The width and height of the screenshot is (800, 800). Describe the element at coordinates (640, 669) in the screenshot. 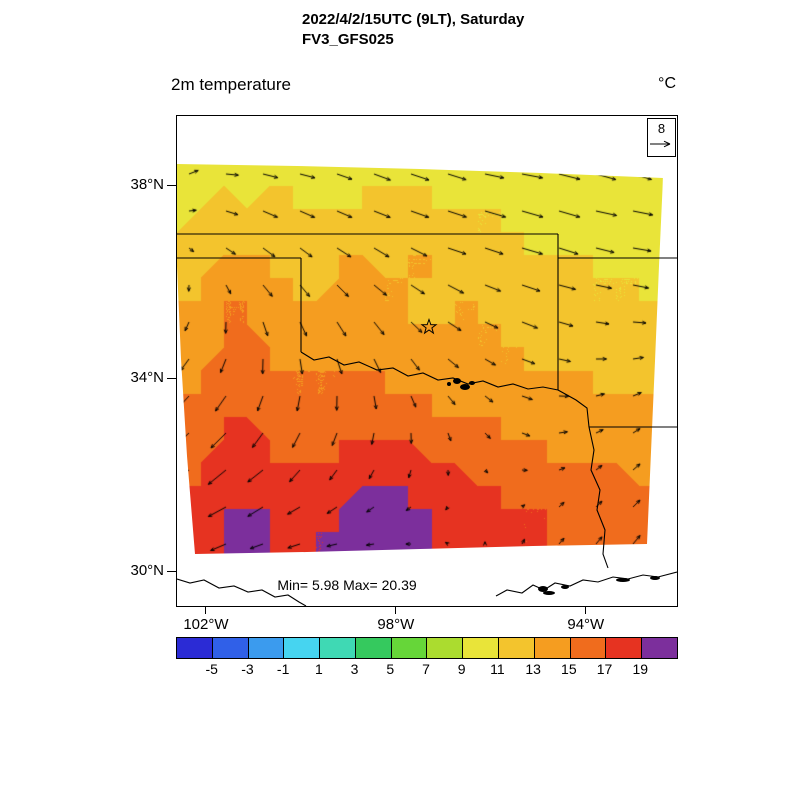

I see `colorbar-tick-label: 19` at that location.